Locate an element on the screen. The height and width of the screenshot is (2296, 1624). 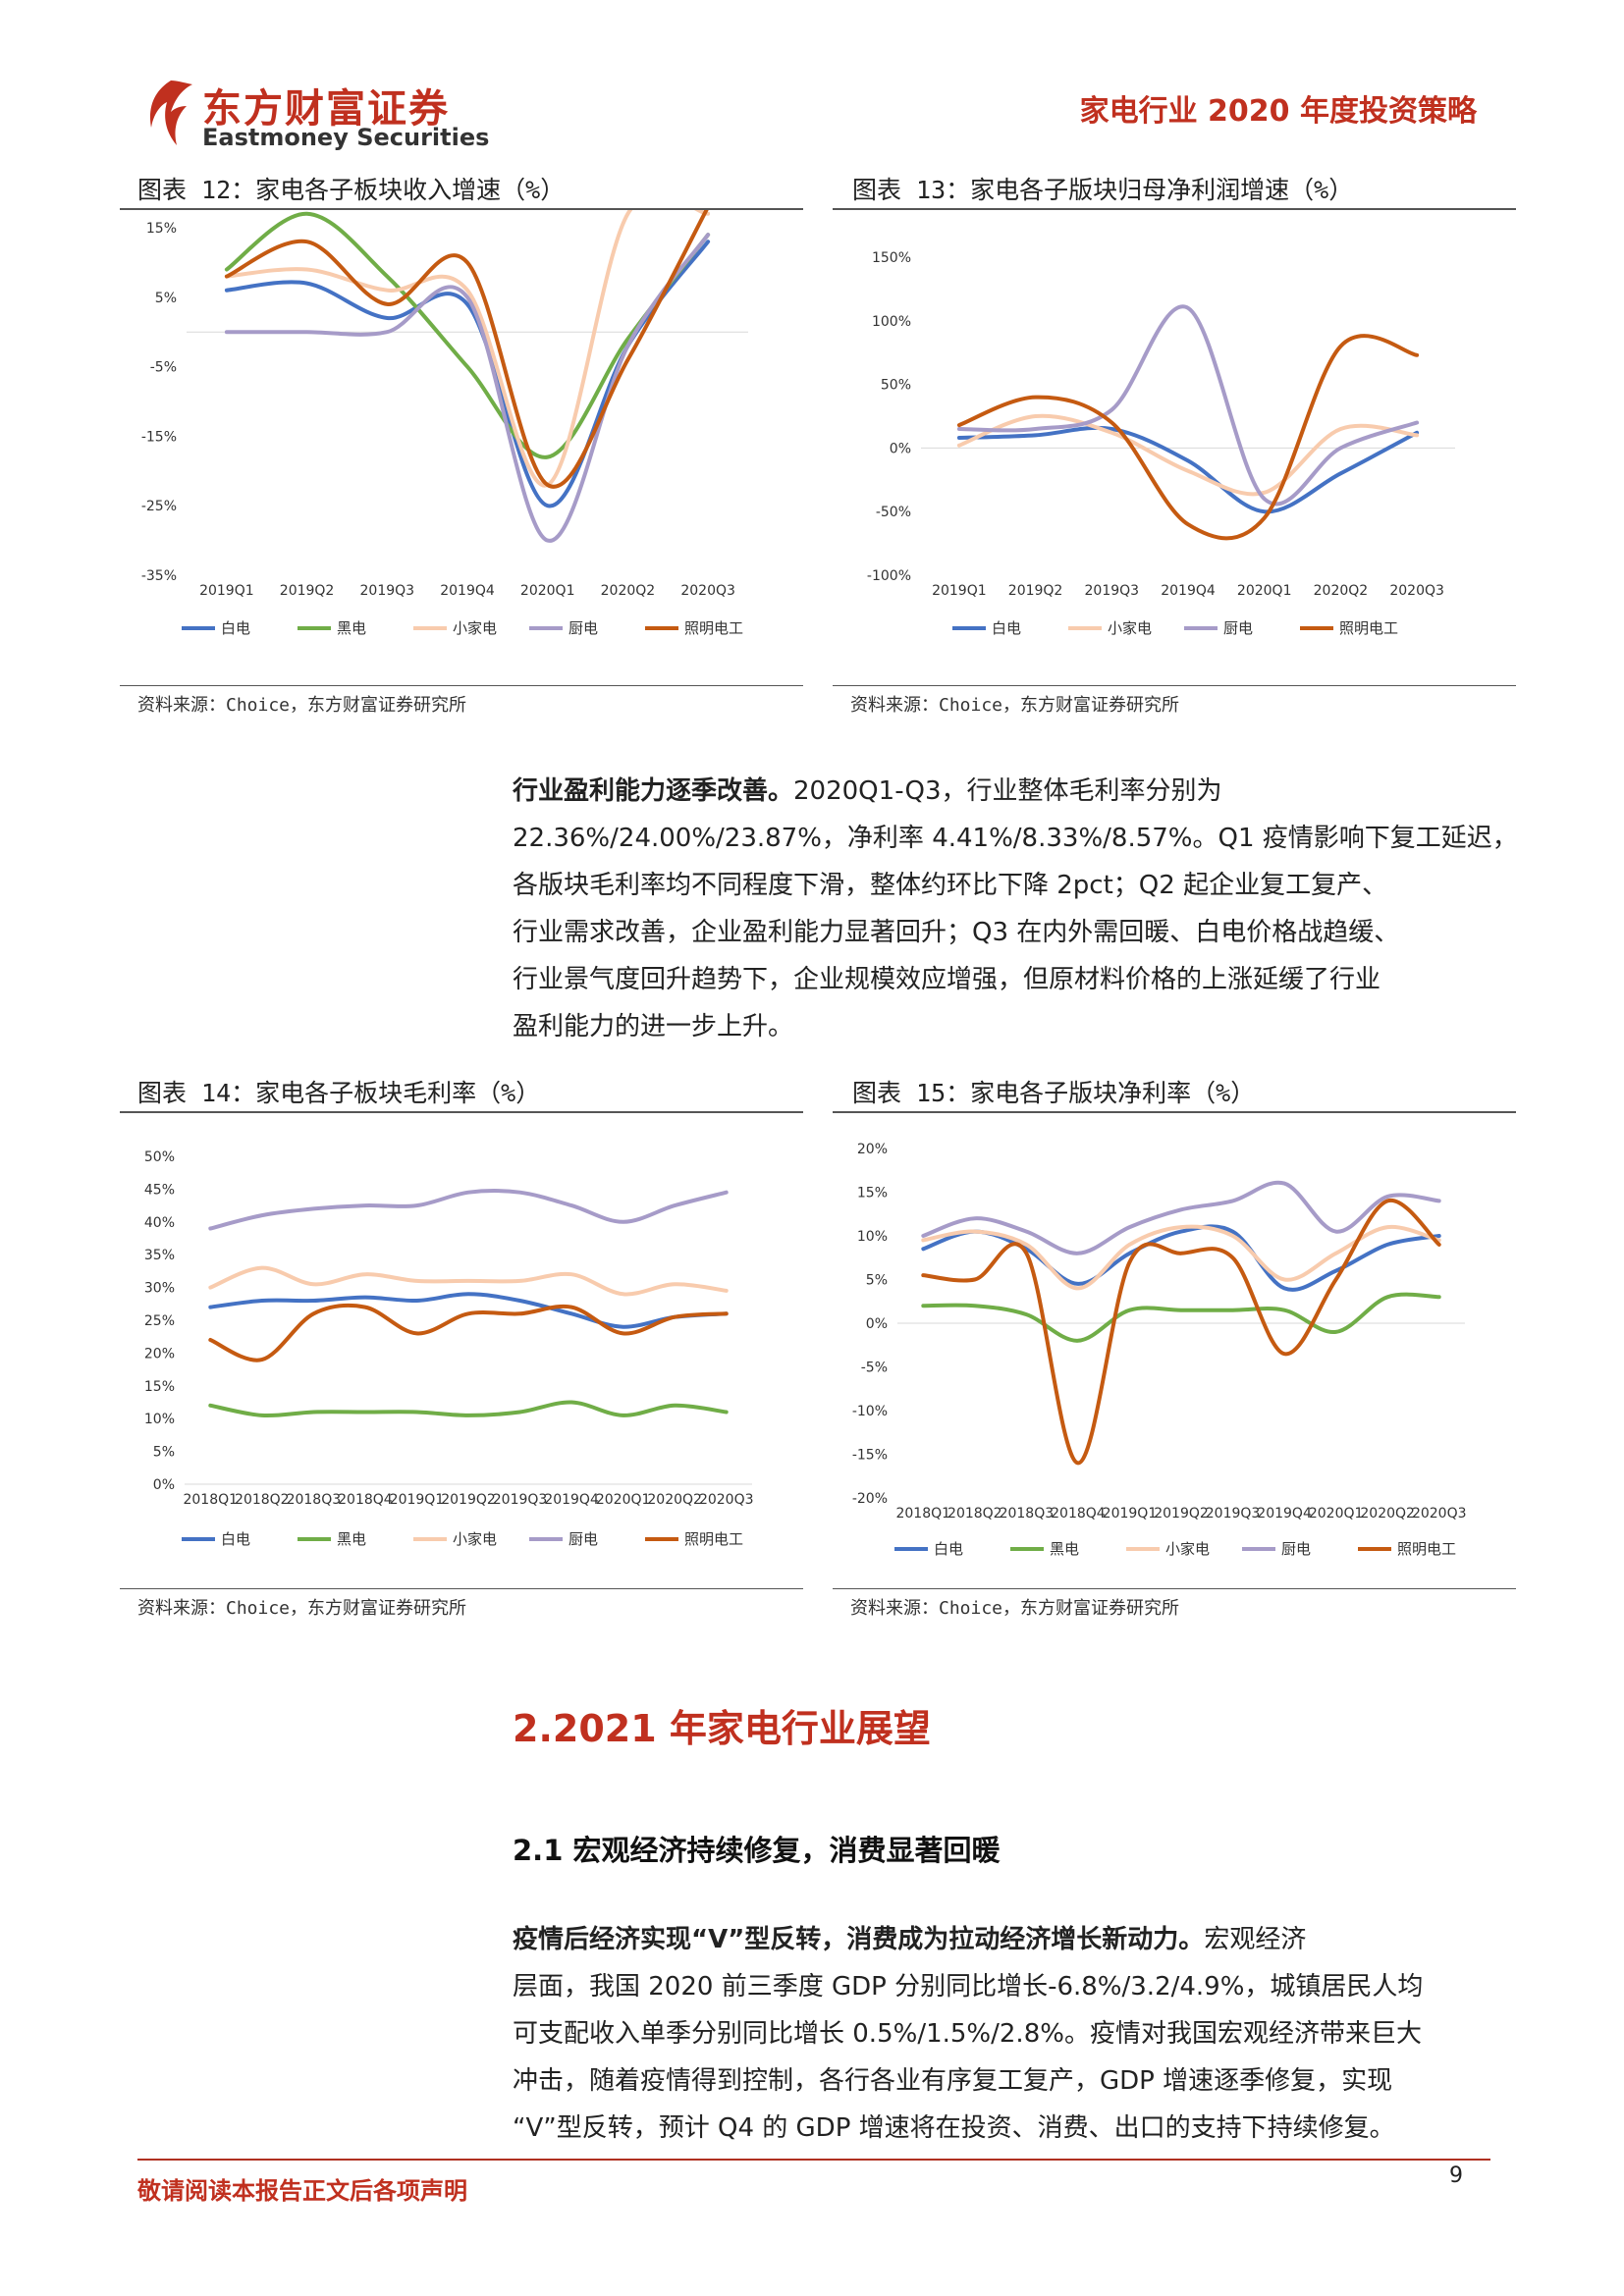
figure-12-bottom-rule is located at coordinates (461, 685).